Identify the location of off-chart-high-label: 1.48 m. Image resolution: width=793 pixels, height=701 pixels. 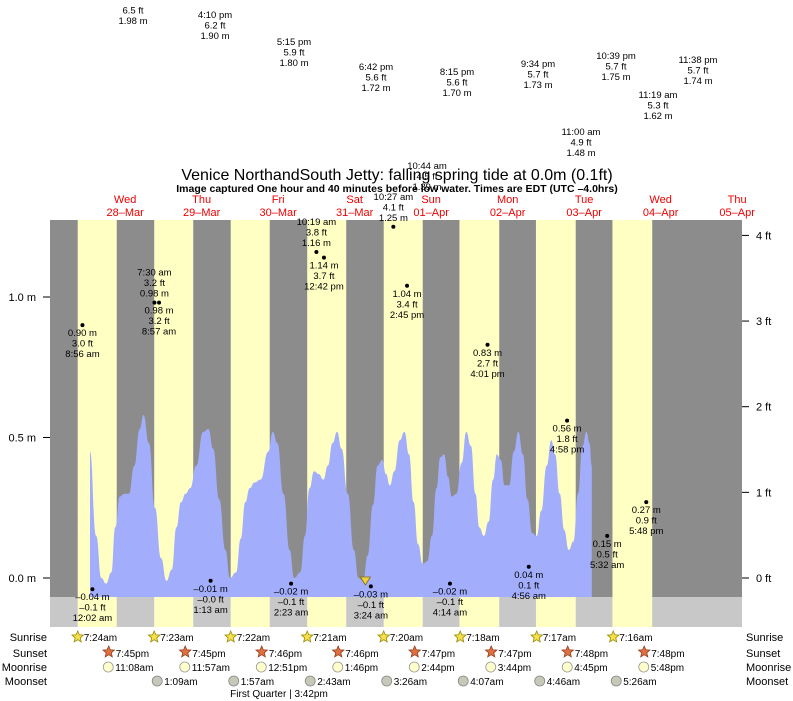
(580, 153).